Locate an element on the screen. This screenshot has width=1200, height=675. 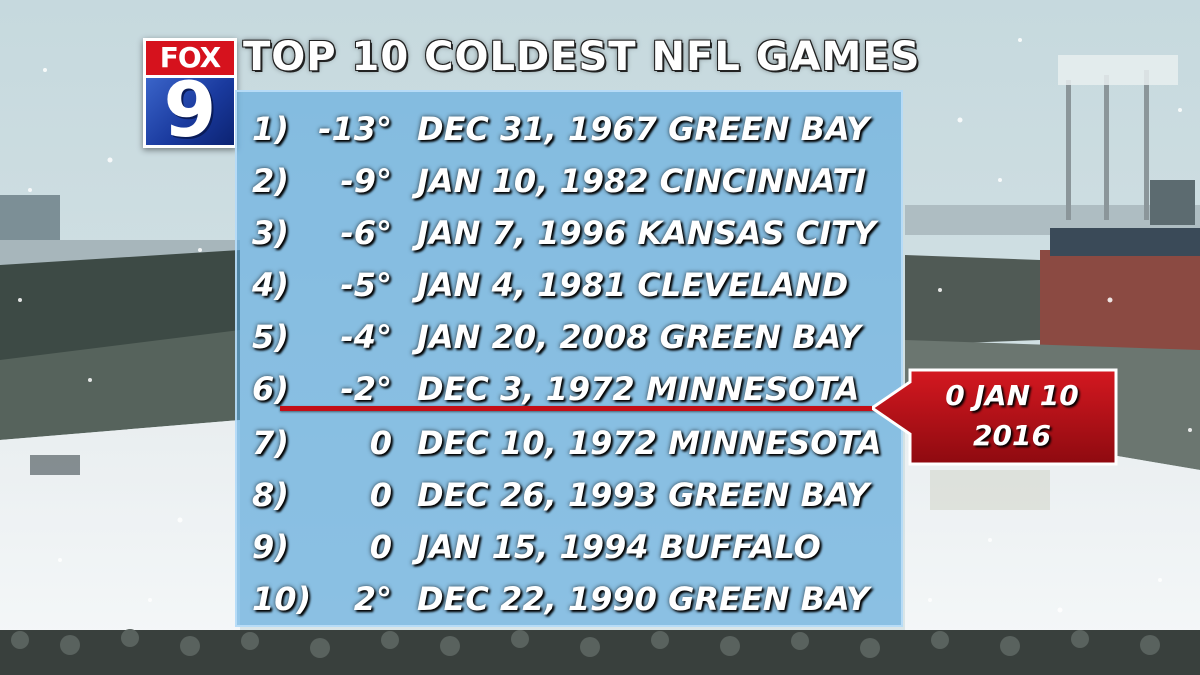
rank-label: 6) is located at coordinates (270, 389).